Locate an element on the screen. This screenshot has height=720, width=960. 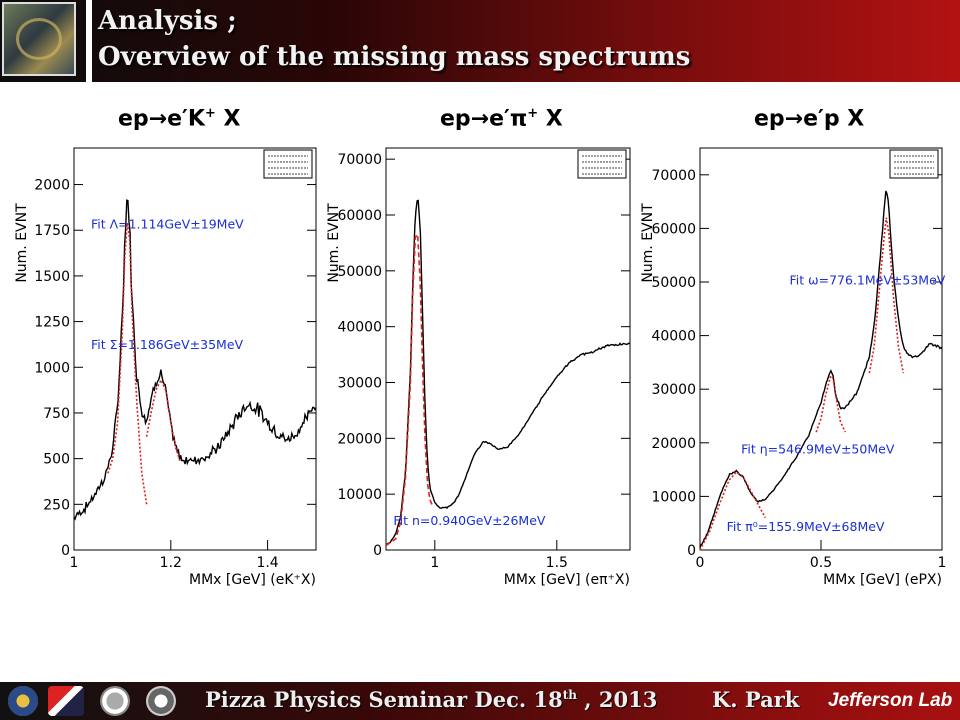
x-axis-label: MMx [GeV] (eK⁺X) is located at coordinates (252, 580).